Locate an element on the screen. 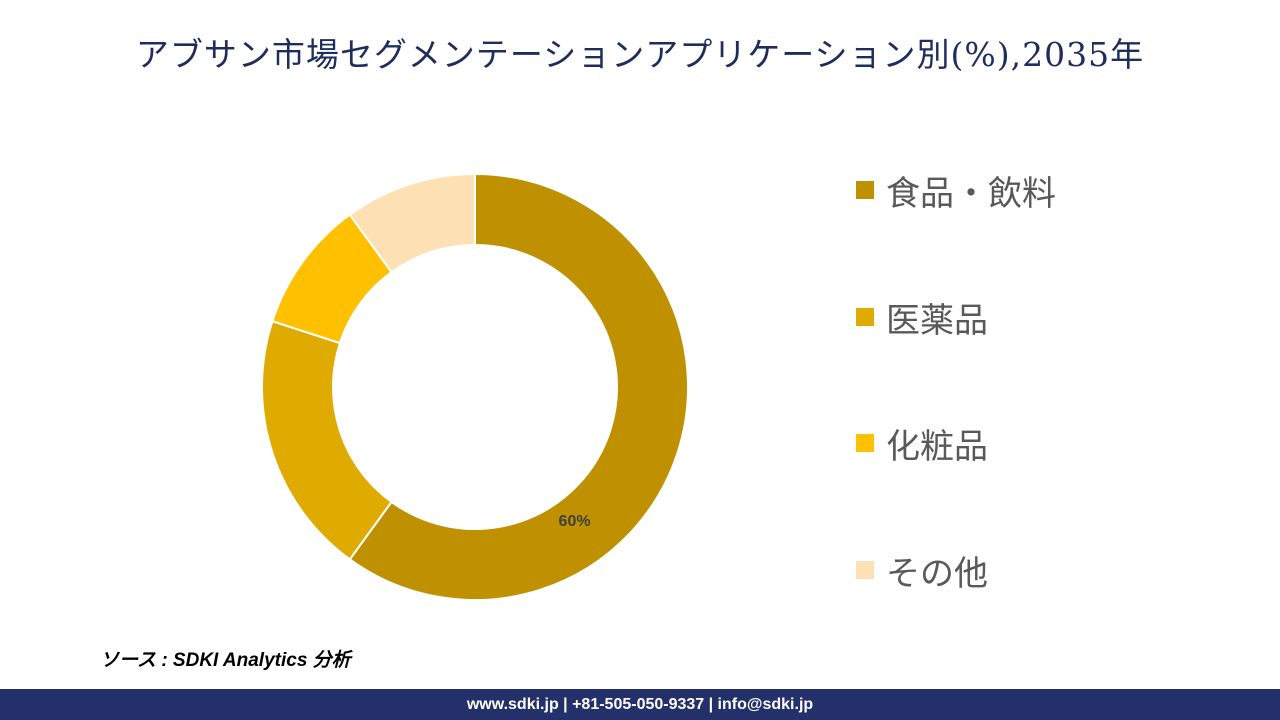 The width and height of the screenshot is (1280, 720). legend-label: その他 is located at coordinates (937, 573).